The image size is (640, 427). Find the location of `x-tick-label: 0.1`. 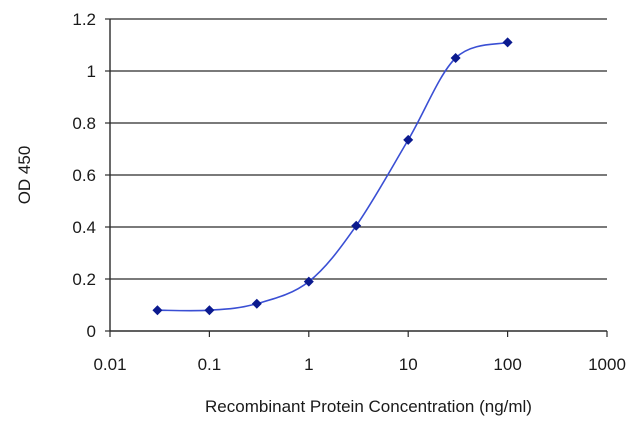

x-tick-label: 0.1 is located at coordinates (210, 364).